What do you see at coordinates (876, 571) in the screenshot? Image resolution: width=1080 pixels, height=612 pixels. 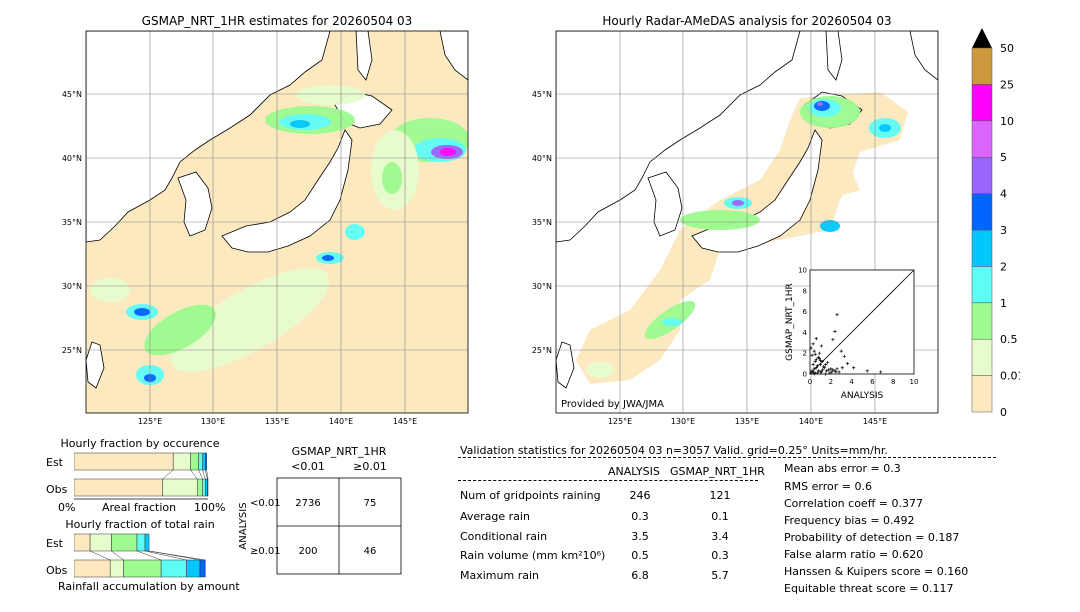 I see `score: Hanssen & Kuipers score = 0.160` at bounding box center [876, 571].